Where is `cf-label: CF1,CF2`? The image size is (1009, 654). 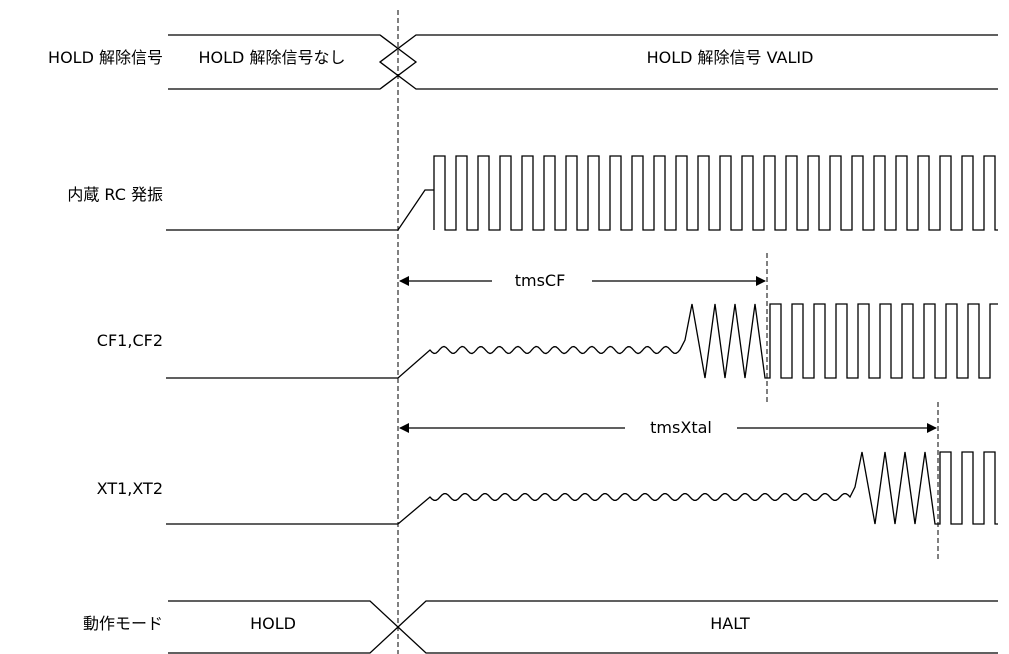 cf-label: CF1,CF2 is located at coordinates (130, 340).